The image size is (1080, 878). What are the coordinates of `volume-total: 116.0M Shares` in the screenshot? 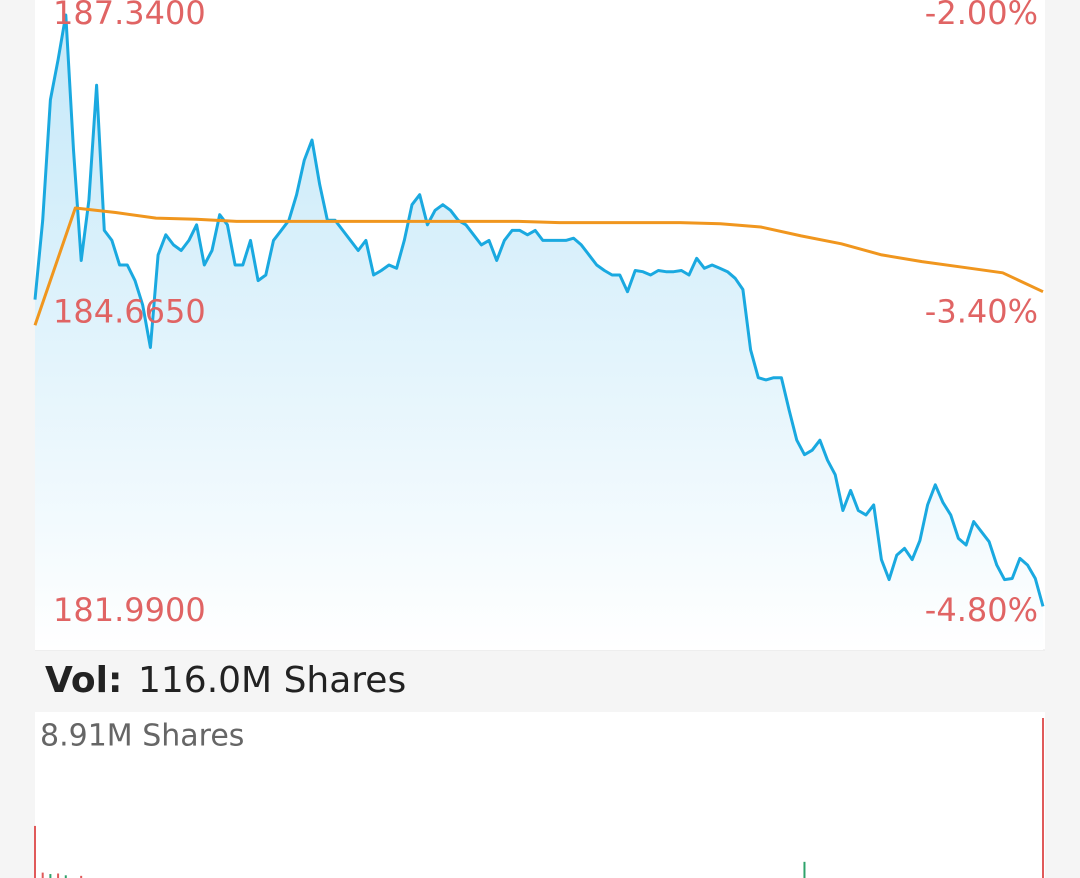 It's located at (272, 680).